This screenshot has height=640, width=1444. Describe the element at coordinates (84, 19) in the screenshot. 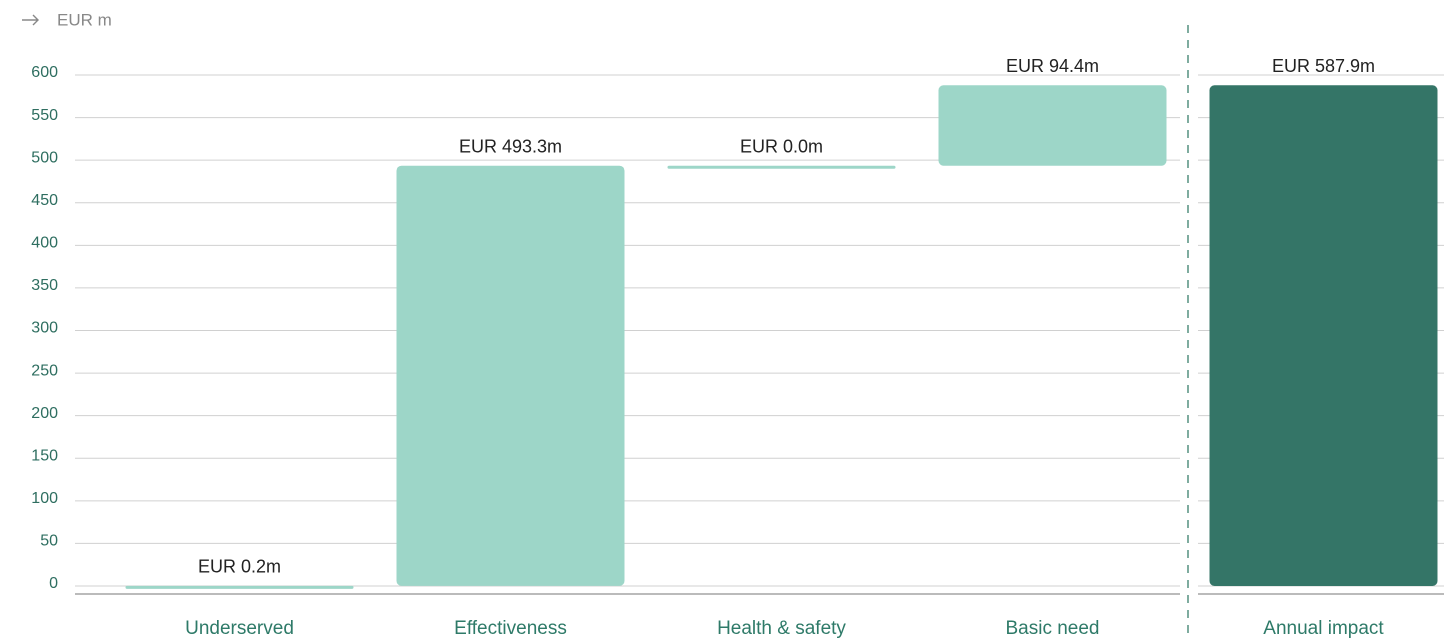

I see `unit-label: EUR m` at that location.